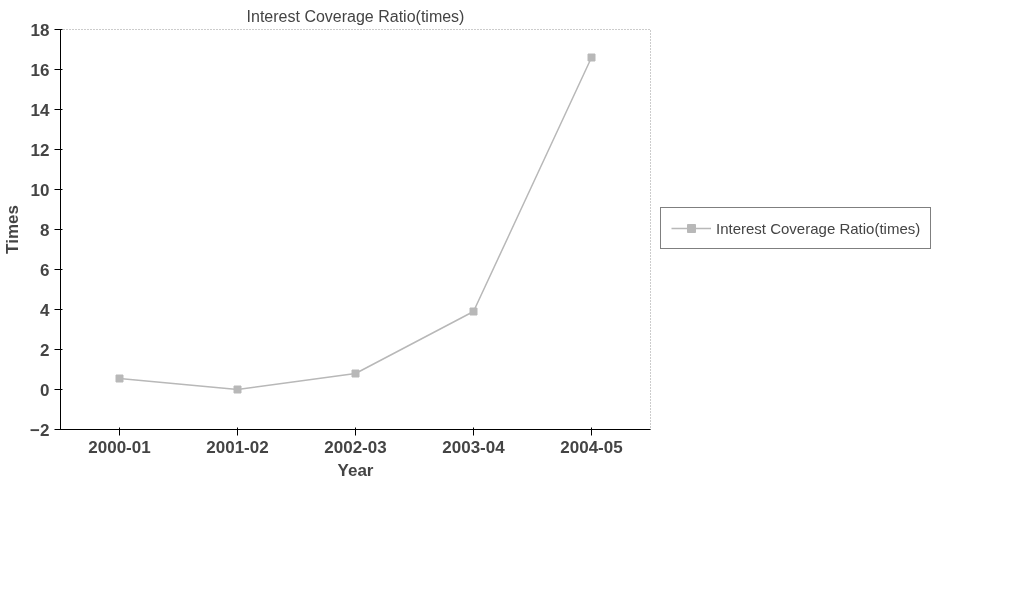  What do you see at coordinates (45, 310) in the screenshot?
I see `y-tick-label: 4` at bounding box center [45, 310].